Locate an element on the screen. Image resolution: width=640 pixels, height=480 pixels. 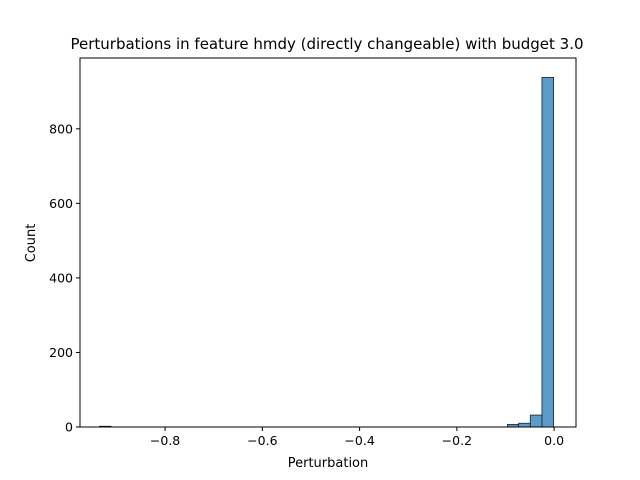
y-tick-label: 0 is located at coordinates (69, 427).